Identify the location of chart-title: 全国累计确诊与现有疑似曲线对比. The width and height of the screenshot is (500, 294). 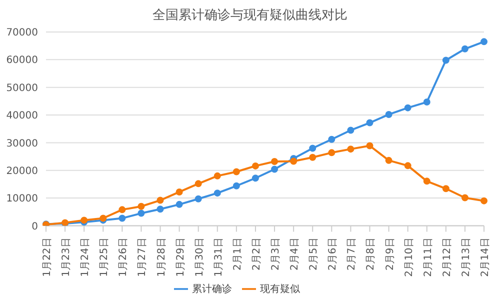
(250, 16).